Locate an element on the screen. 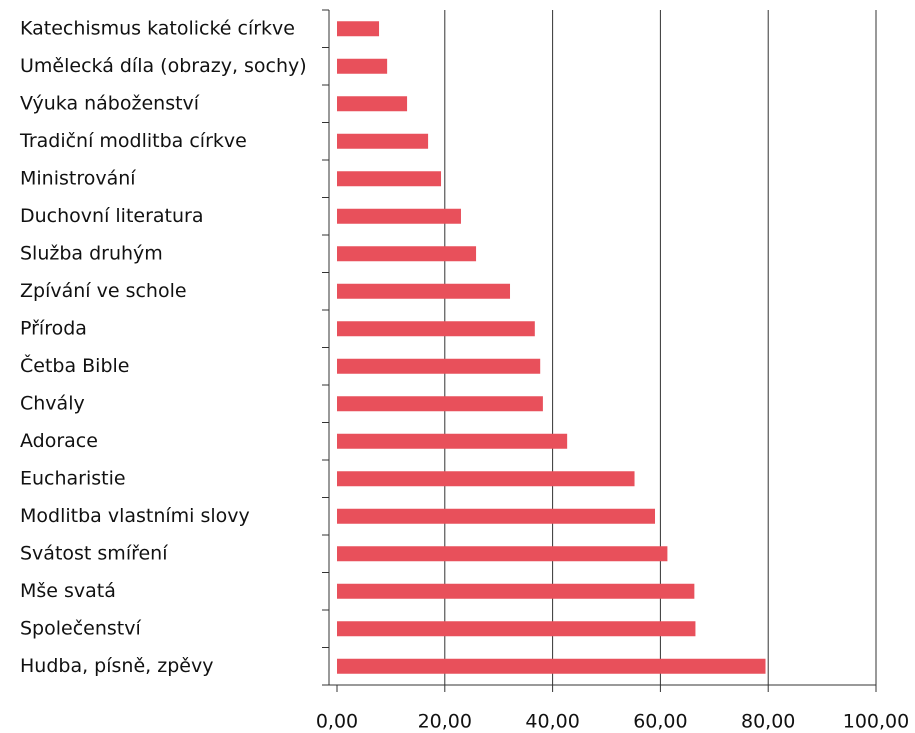 This screenshot has height=733, width=915. y-tick-label: Eucharistie is located at coordinates (73, 478).